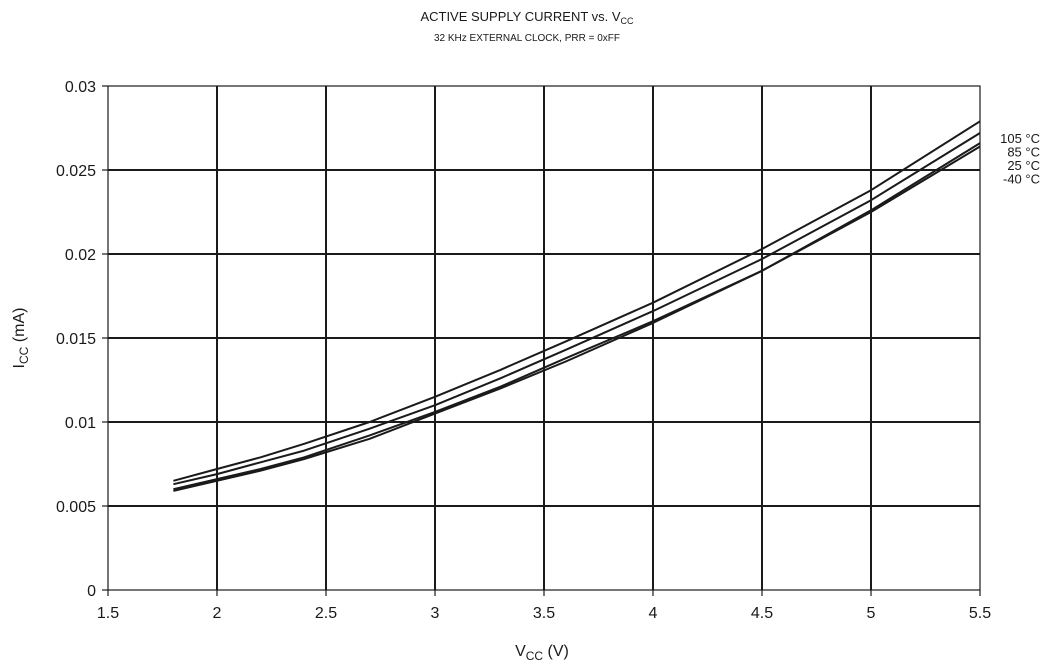 This screenshot has height=667, width=1054. I want to click on y-tick-labels: 0 0.005 0.01 0.015 0.02 0.025 0.03, so click(76, 339).